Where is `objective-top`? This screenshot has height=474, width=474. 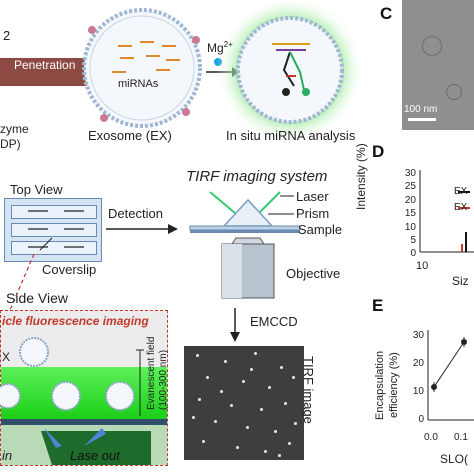 objective-top is located at coordinates (248, 241).